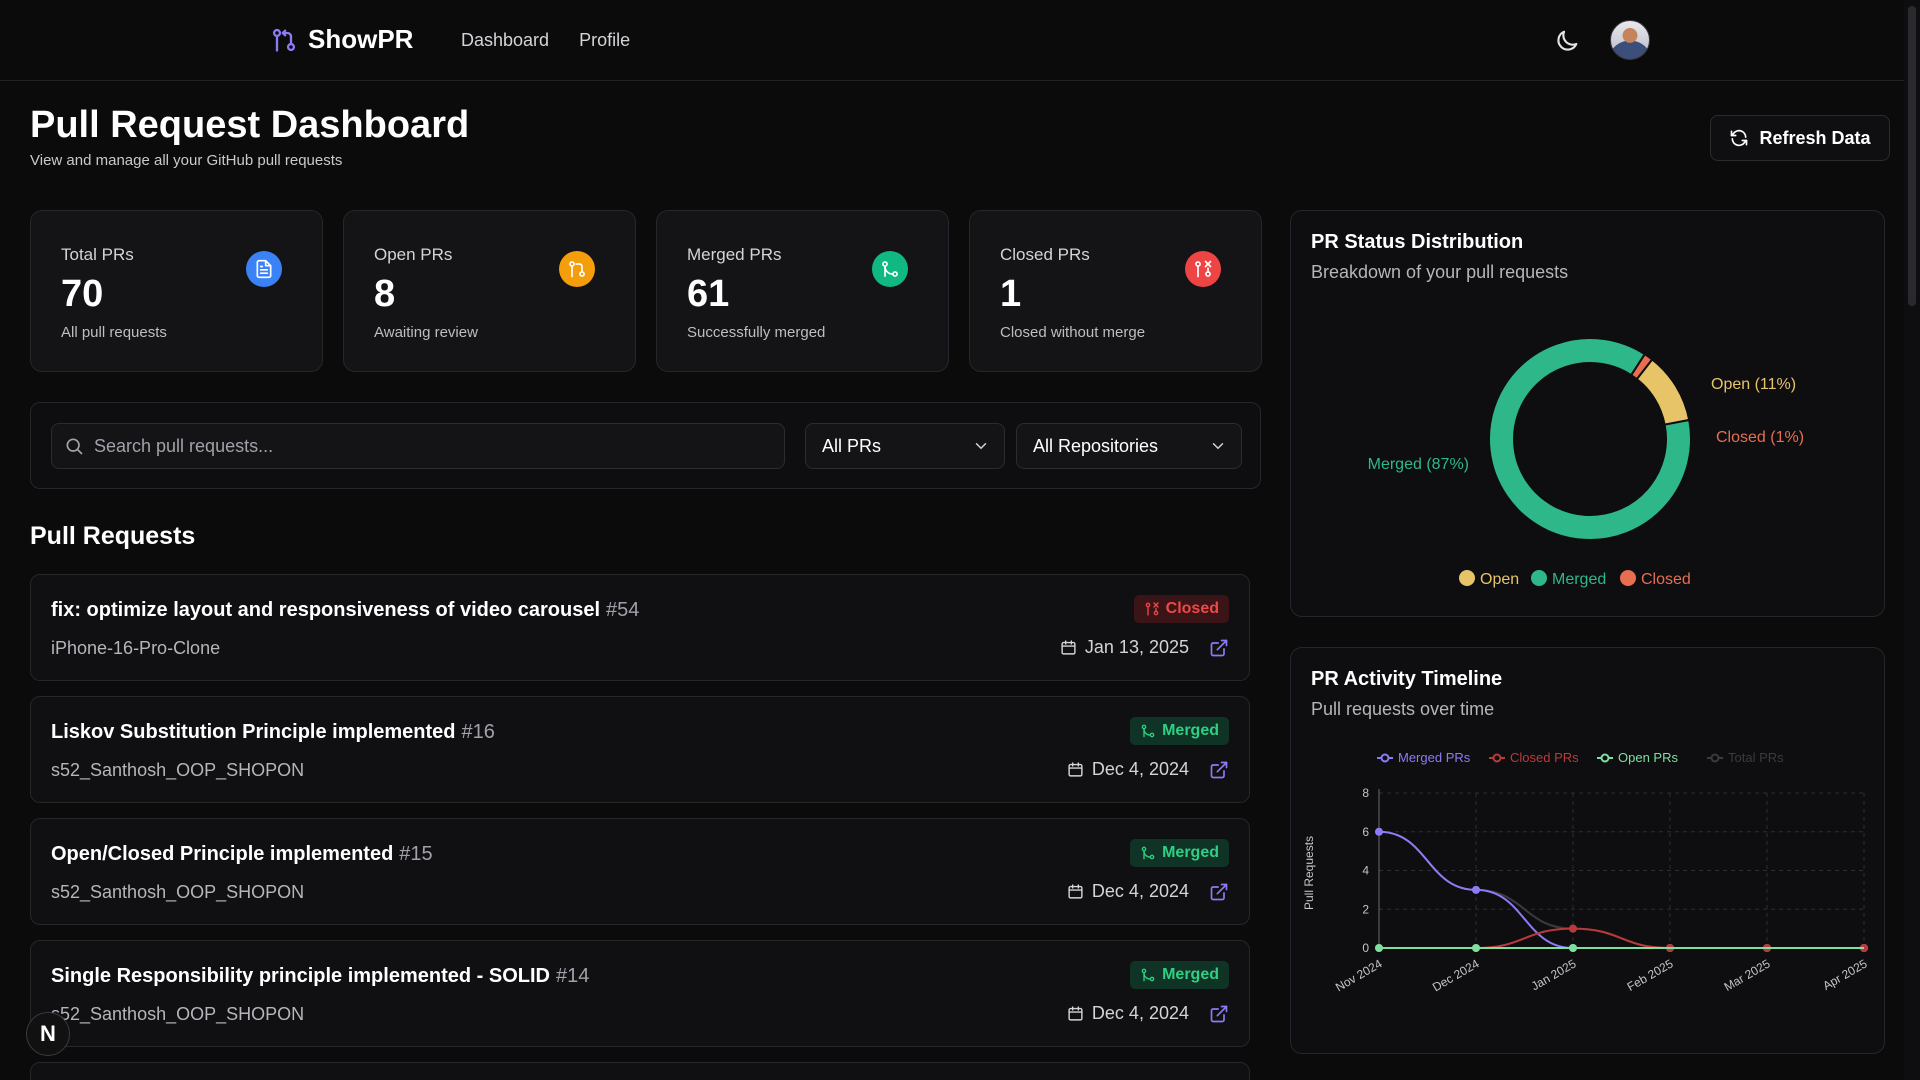 The image size is (1920, 1080). I want to click on panel-title: PR Status Distribution, so click(1417, 242).